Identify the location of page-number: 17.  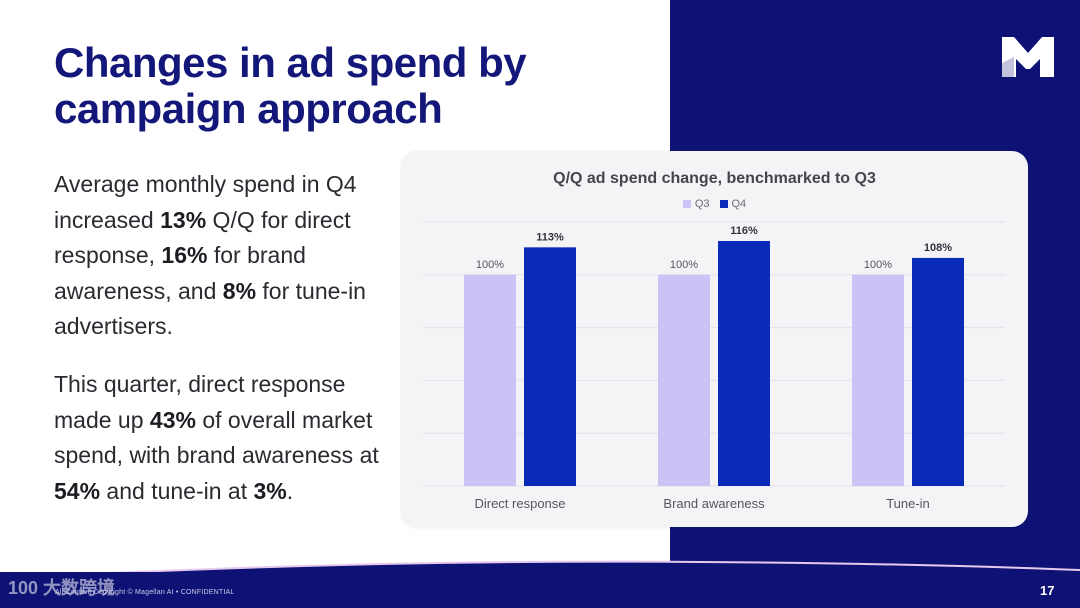
(1047, 590).